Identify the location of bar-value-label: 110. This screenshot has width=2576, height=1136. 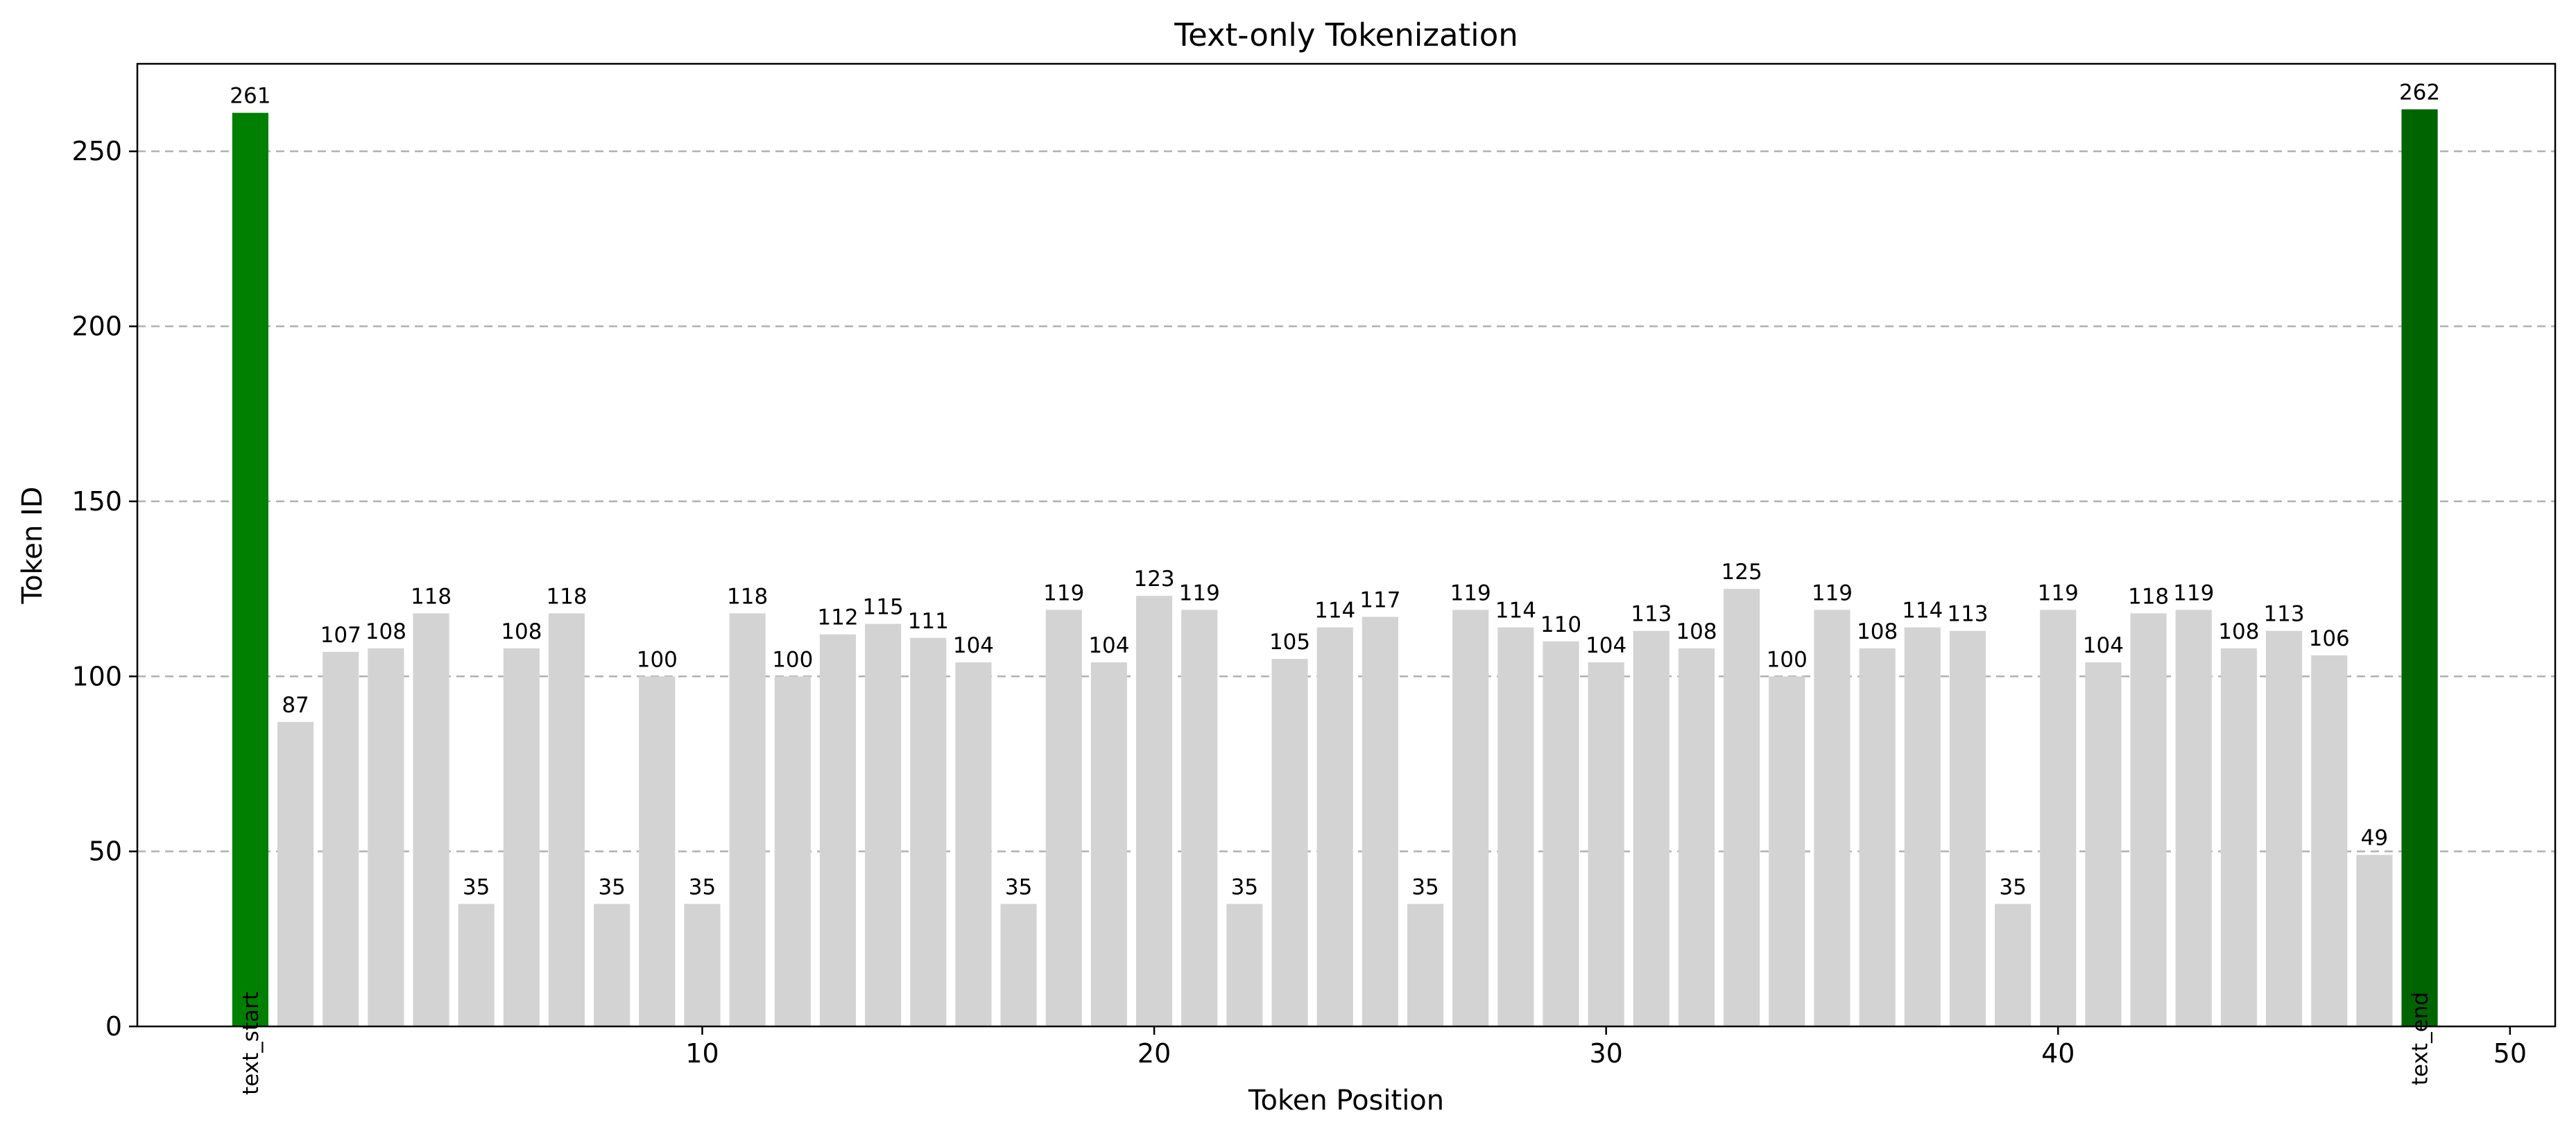
(1560, 624).